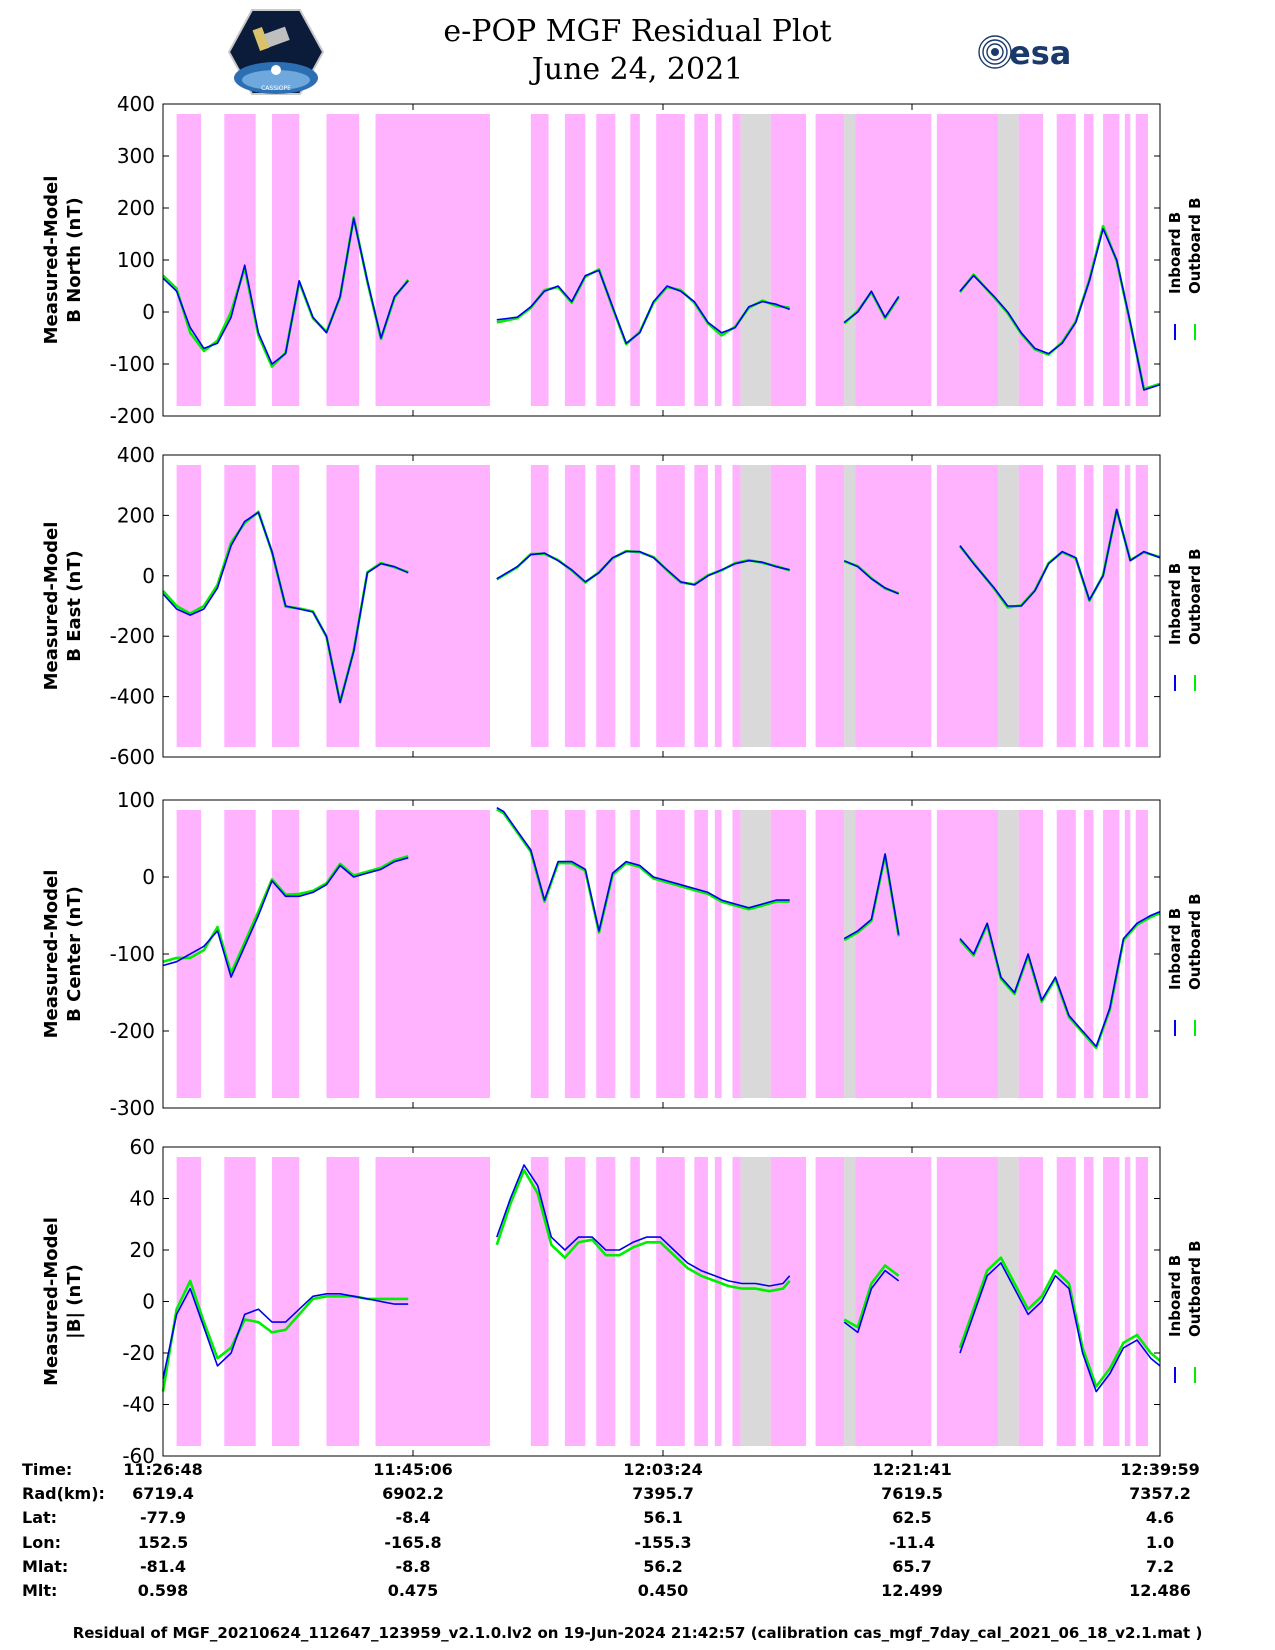  Describe the element at coordinates (163, 1590) in the screenshot. I see `table-cell: 0.598` at that location.